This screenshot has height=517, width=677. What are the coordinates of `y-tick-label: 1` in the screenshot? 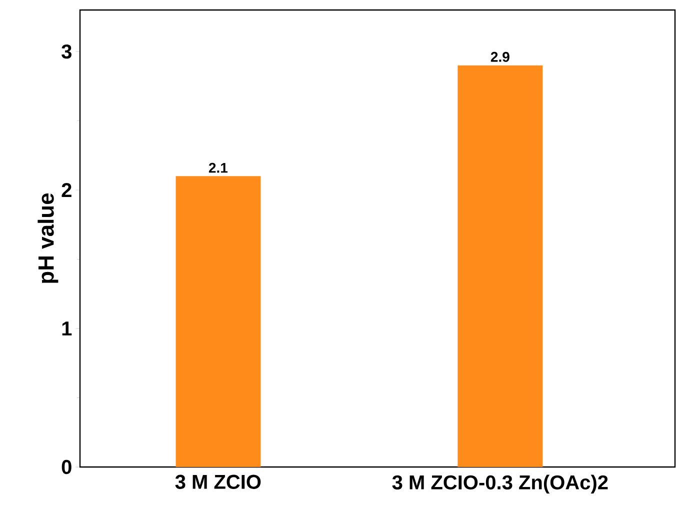 It's located at (67, 329).